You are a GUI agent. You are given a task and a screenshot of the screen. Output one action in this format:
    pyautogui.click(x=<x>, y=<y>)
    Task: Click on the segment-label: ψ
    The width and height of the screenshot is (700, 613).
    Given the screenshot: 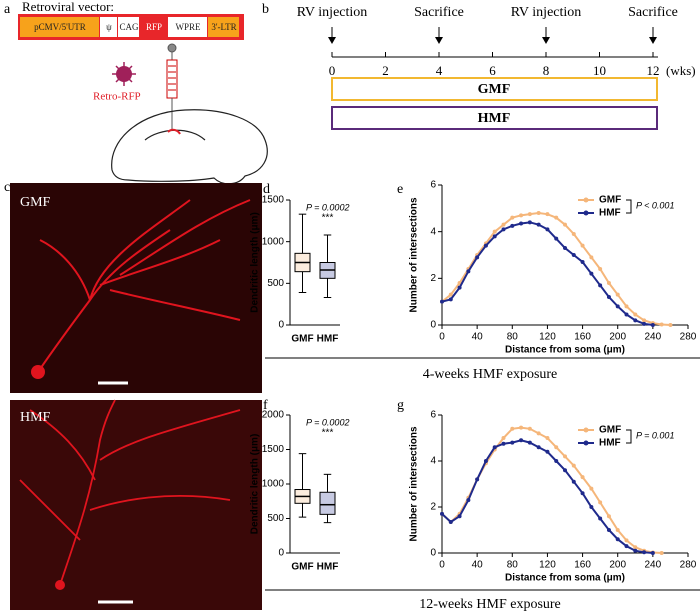 What is the action you would take?
    pyautogui.click(x=109, y=27)
    